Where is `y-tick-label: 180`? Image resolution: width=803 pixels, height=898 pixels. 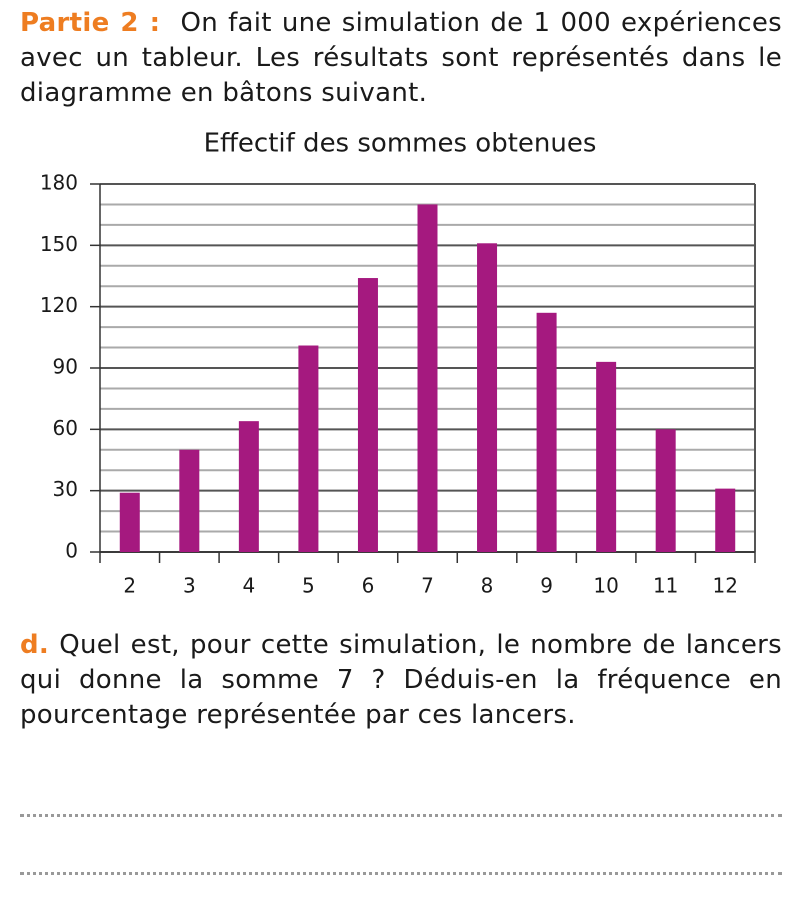 y-tick-label: 180 is located at coordinates (59, 183).